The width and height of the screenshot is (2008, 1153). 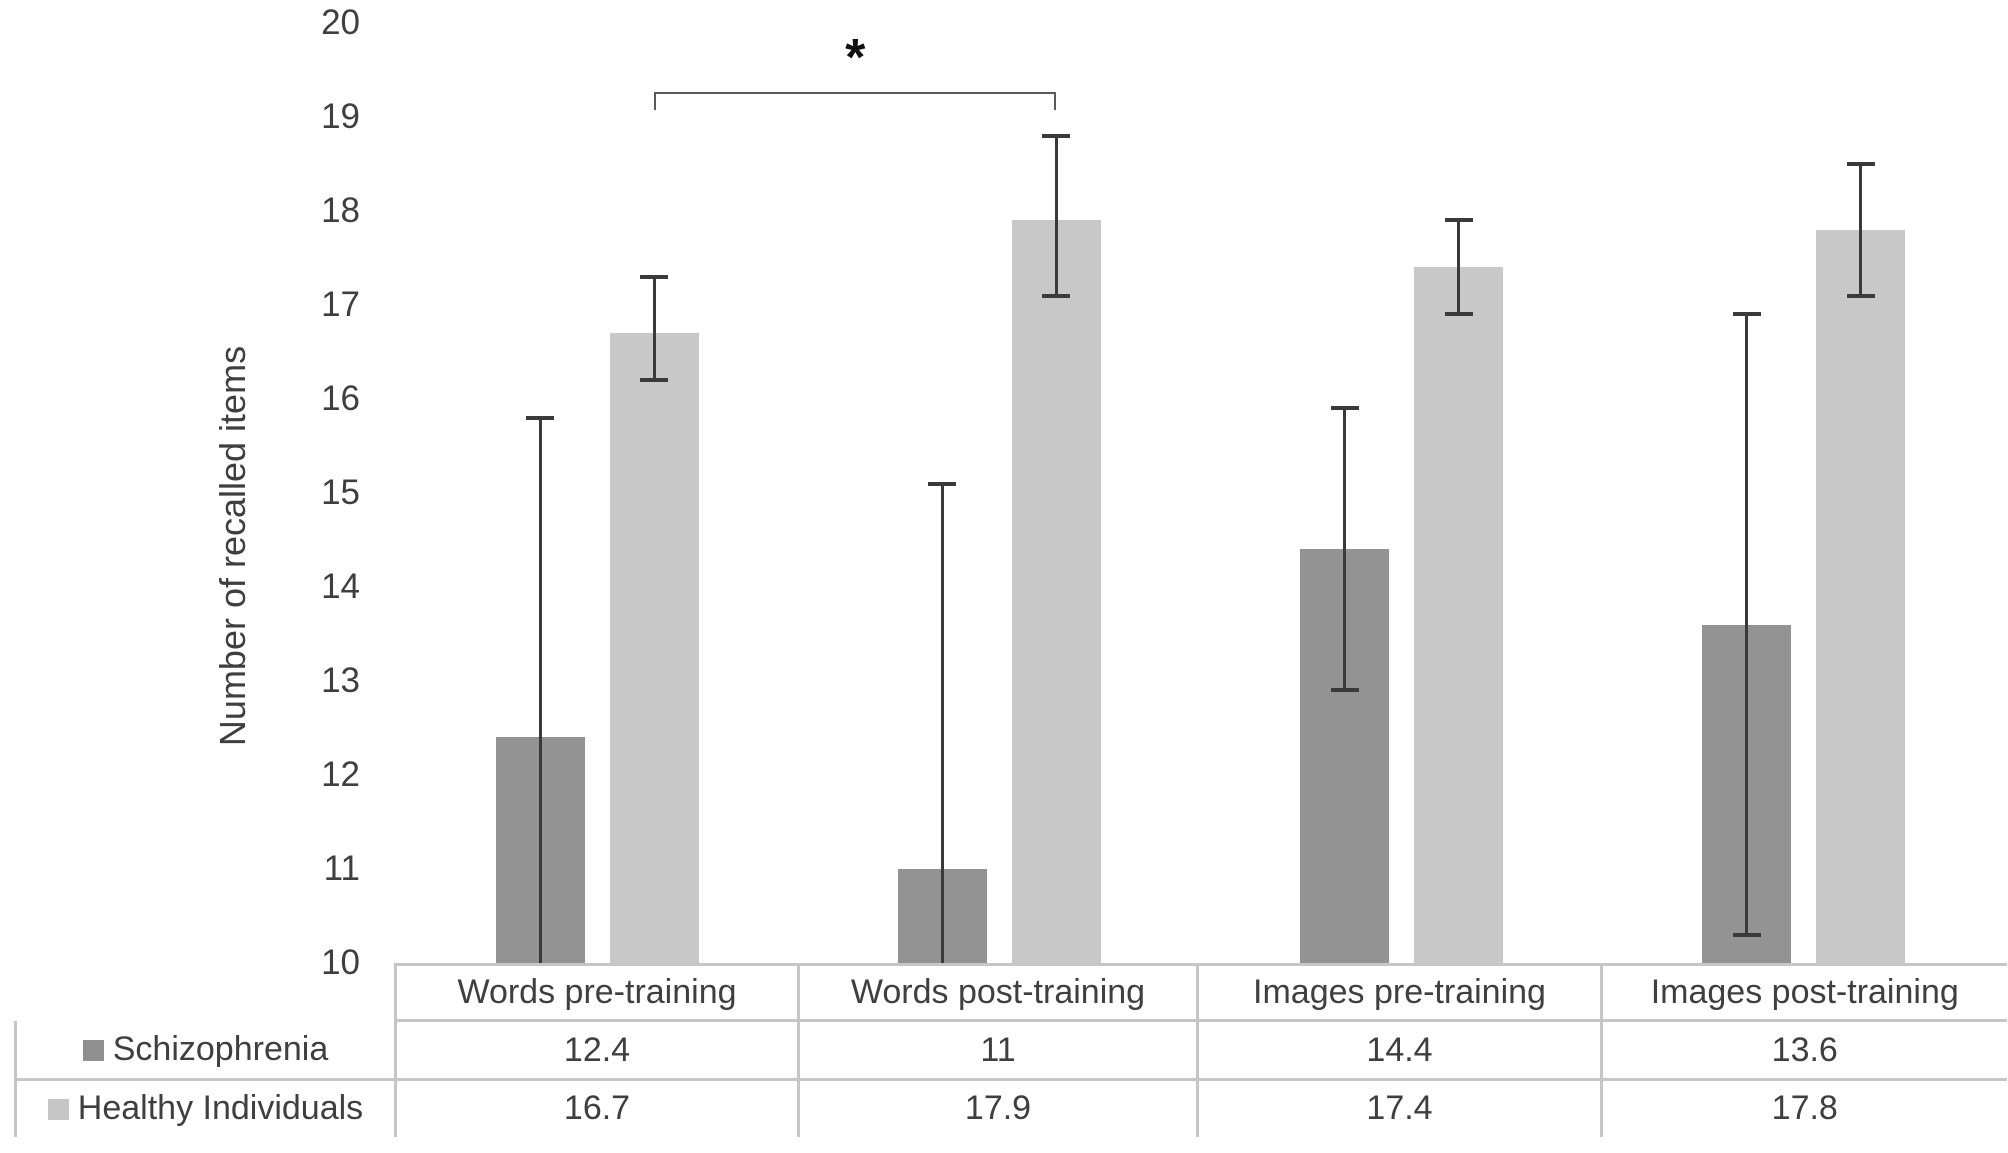 What do you see at coordinates (1803, 1108) in the screenshot?
I see `table-value-cell: 17.8` at bounding box center [1803, 1108].